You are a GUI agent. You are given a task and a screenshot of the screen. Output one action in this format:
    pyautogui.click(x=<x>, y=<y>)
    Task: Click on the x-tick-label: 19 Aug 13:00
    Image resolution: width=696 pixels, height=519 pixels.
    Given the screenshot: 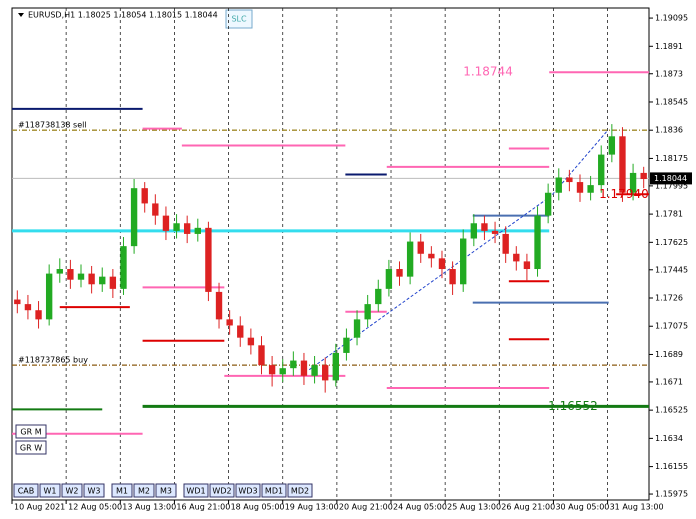 What is the action you would take?
    pyautogui.click(x=312, y=507)
    